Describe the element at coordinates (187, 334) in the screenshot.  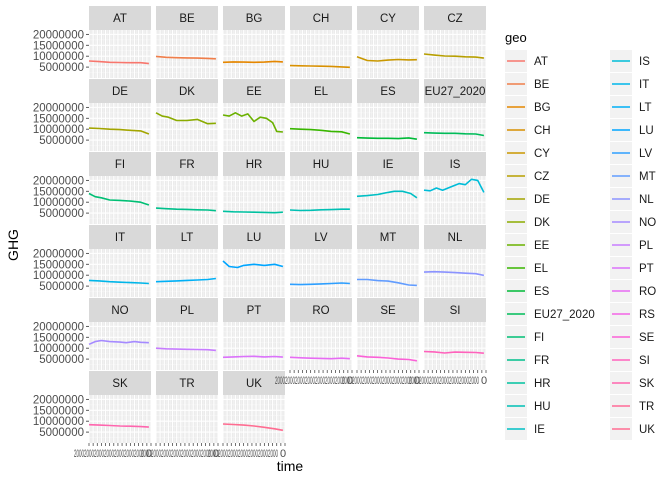
I see `facet-panel: PL` at that location.